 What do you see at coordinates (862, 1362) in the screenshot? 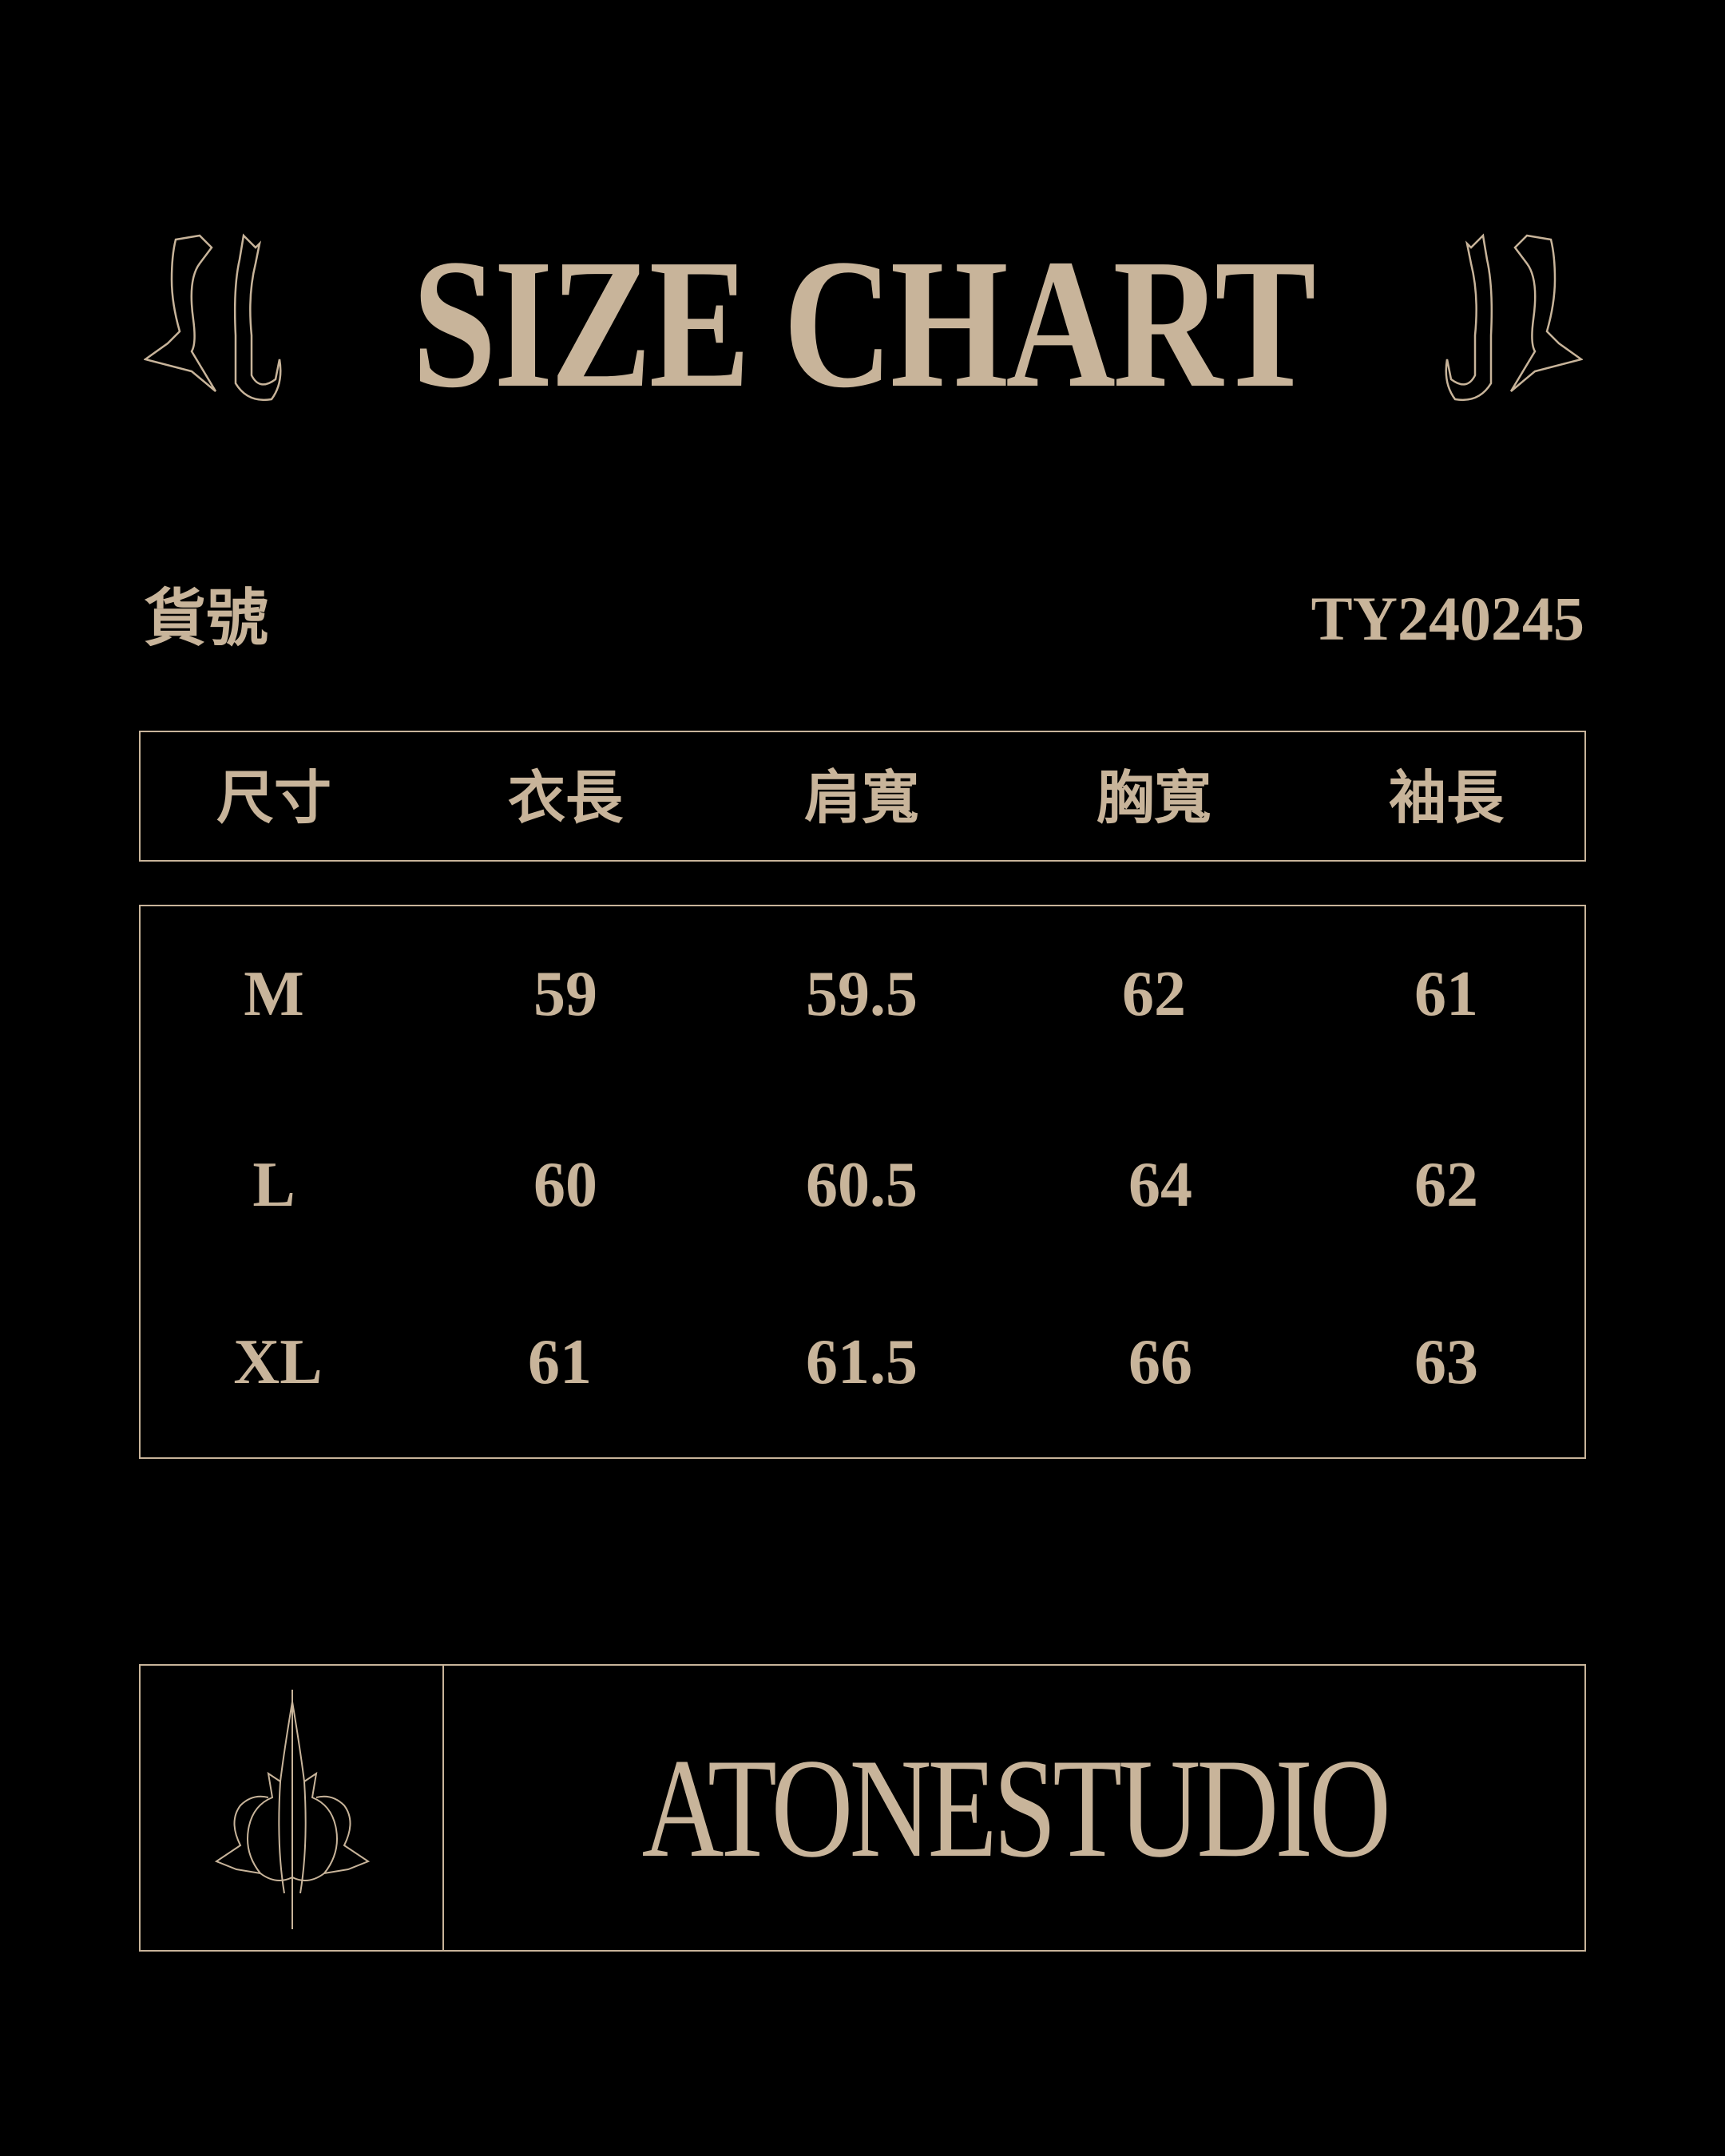
I see `cell: 61.5` at bounding box center [862, 1362].